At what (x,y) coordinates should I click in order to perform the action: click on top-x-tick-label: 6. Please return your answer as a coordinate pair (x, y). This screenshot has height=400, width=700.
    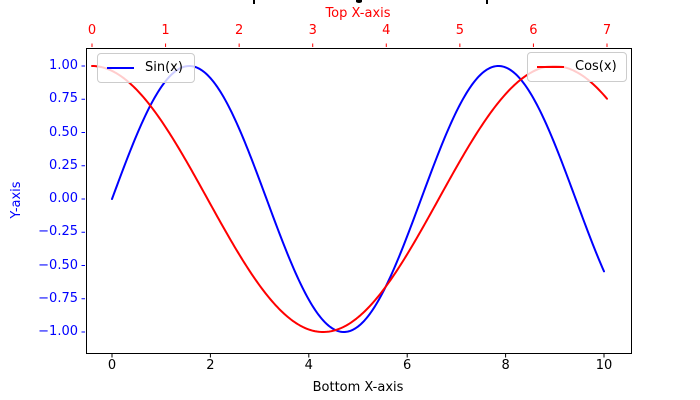
    Looking at the image, I should click on (533, 30).